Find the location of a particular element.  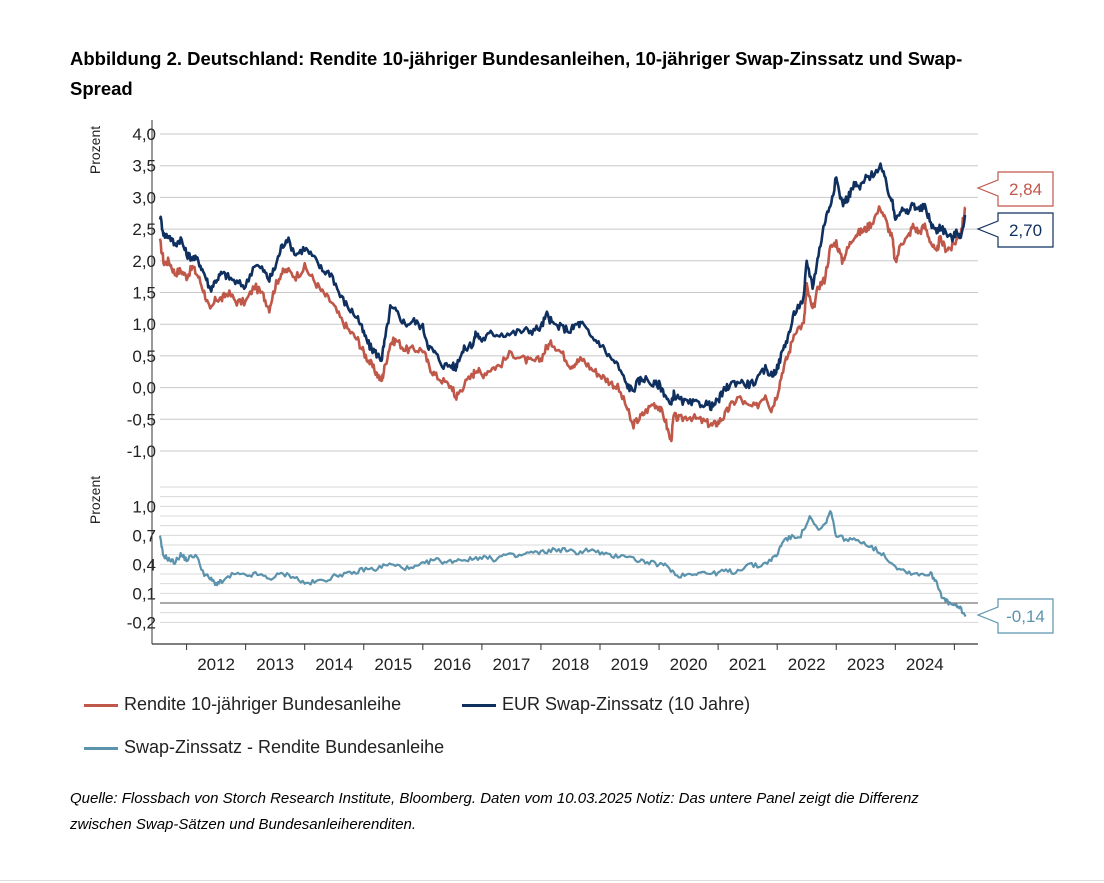

callout-swap-label: 2,70 is located at coordinates (1025, 230).